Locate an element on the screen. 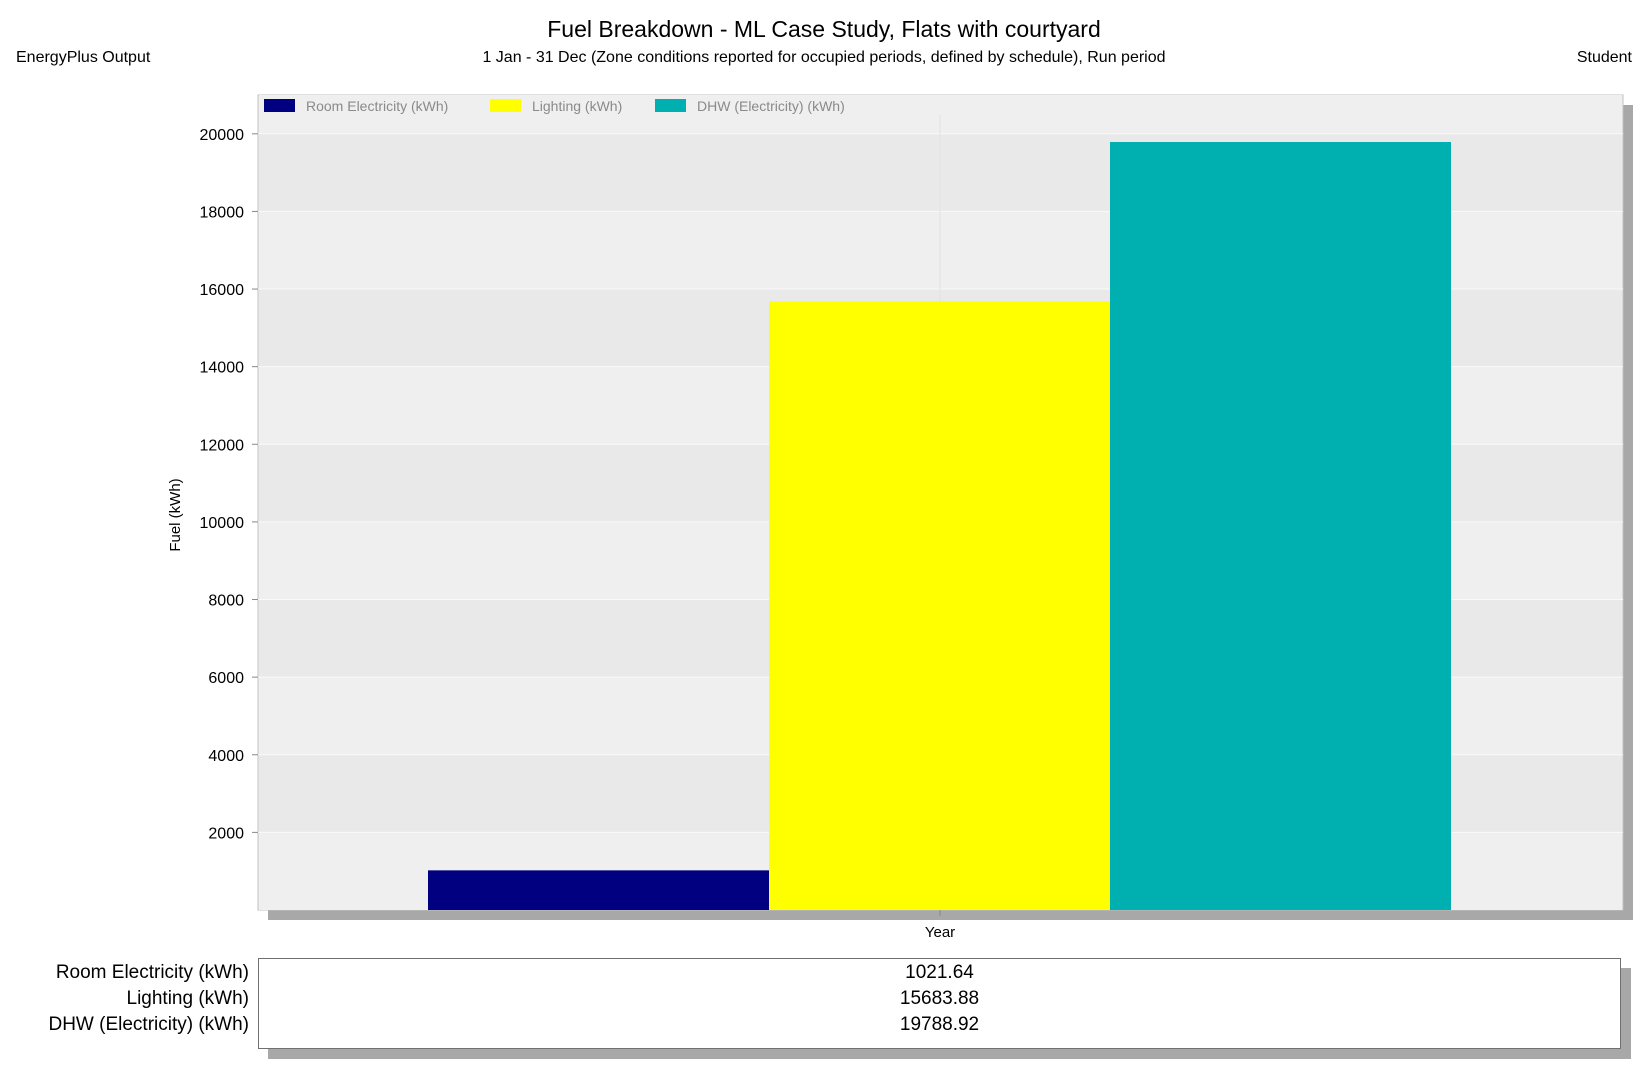 The width and height of the screenshot is (1648, 1081). data-table is located at coordinates (939, 1003).